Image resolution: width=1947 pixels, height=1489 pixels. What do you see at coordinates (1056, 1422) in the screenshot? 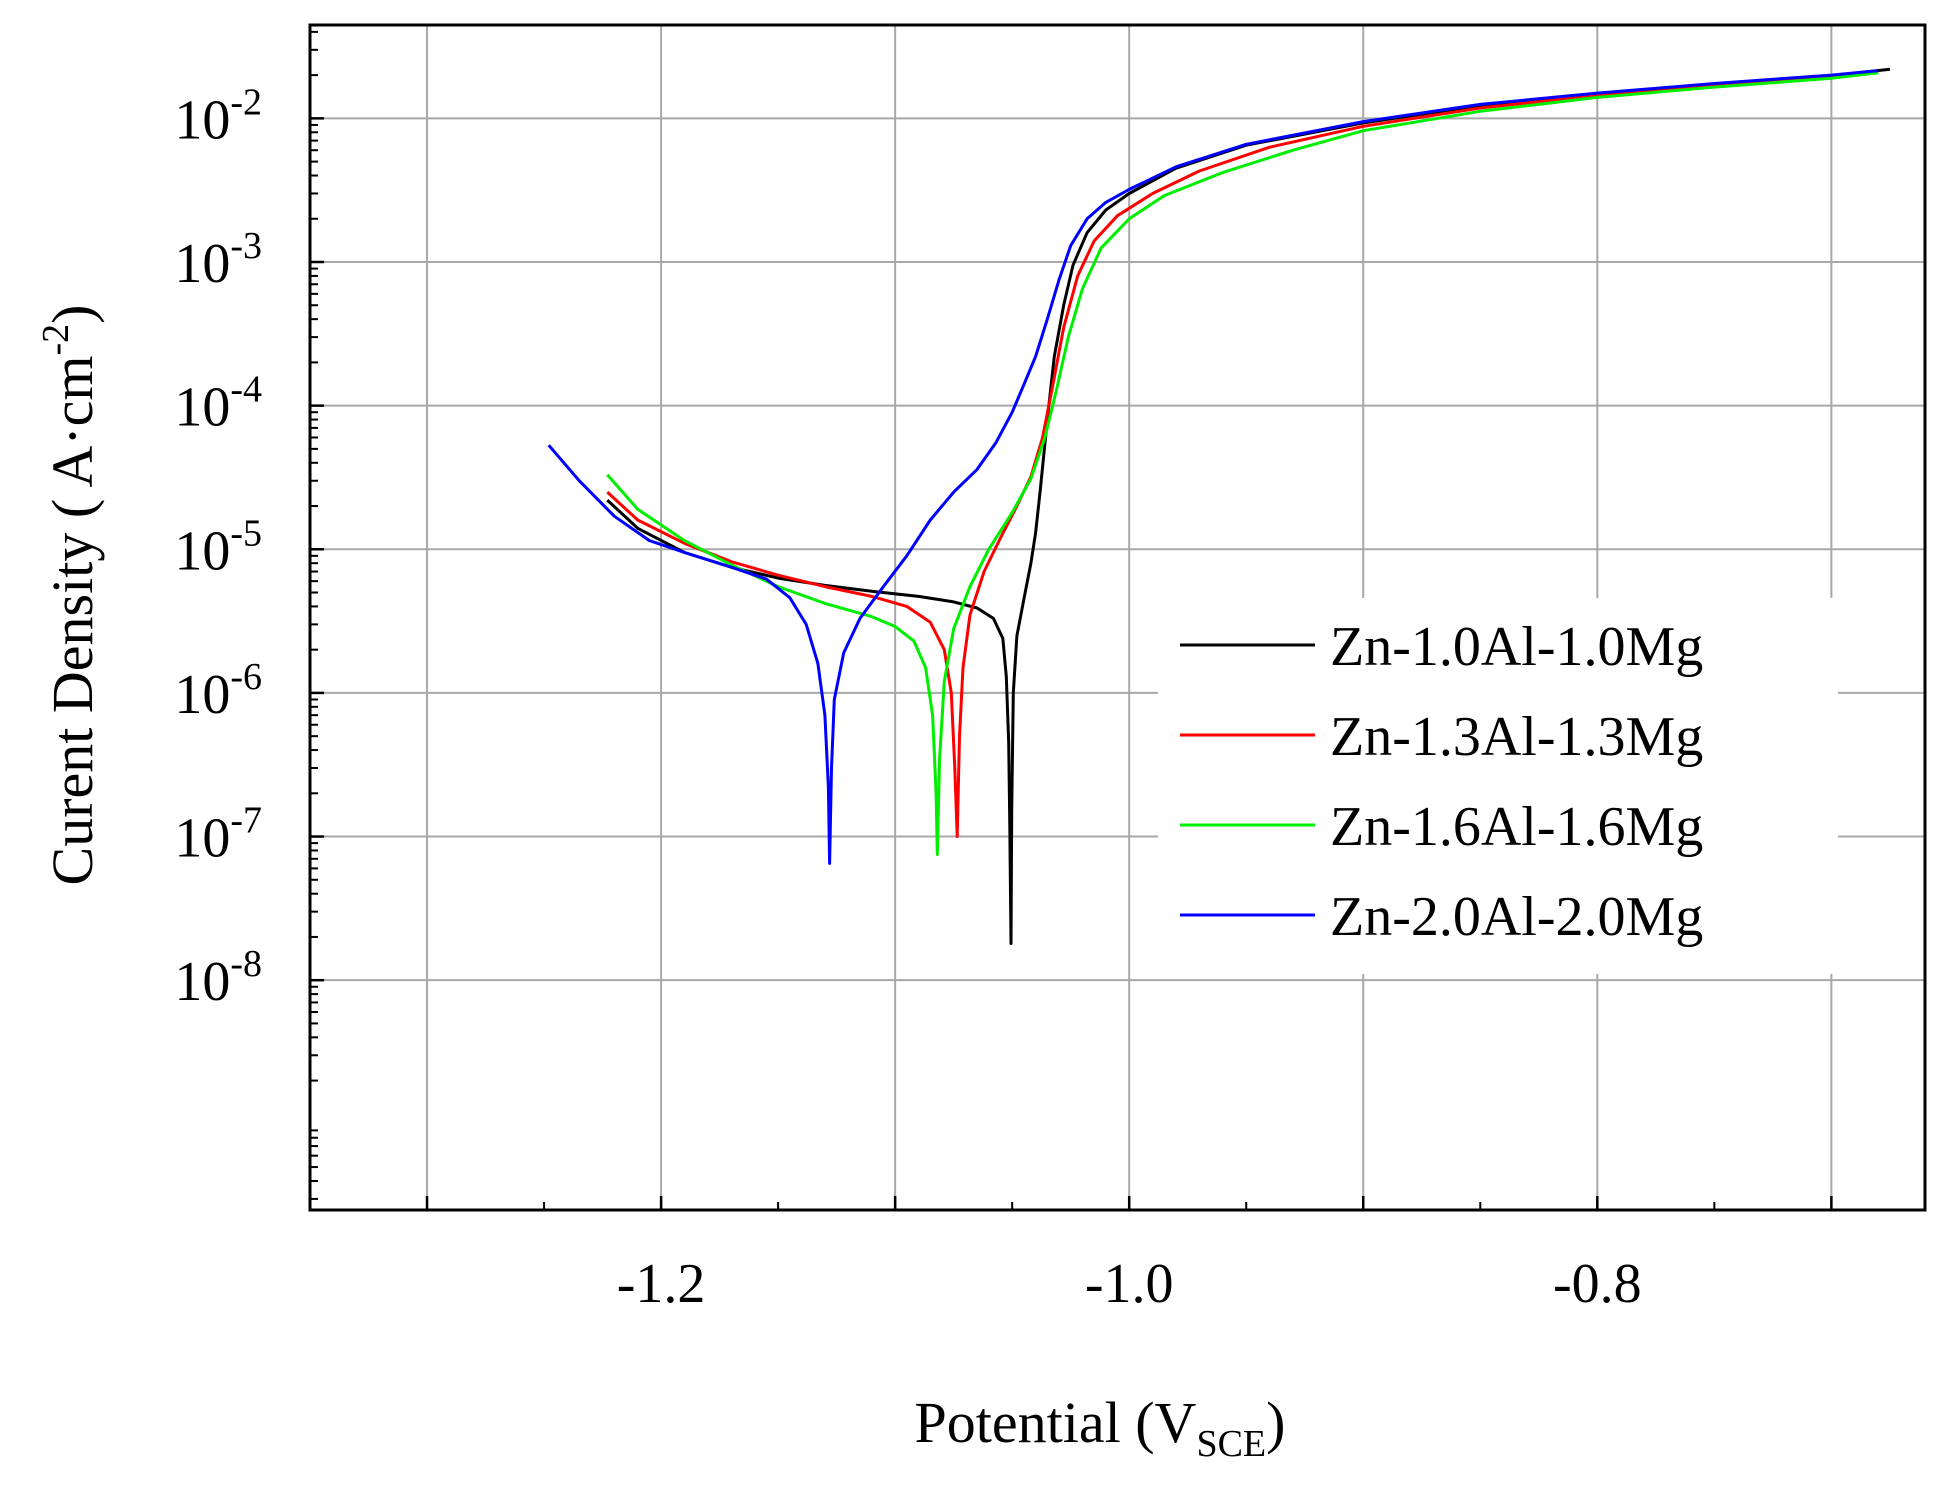
I see `x-axis-title-main: Potential (V` at bounding box center [1056, 1422].